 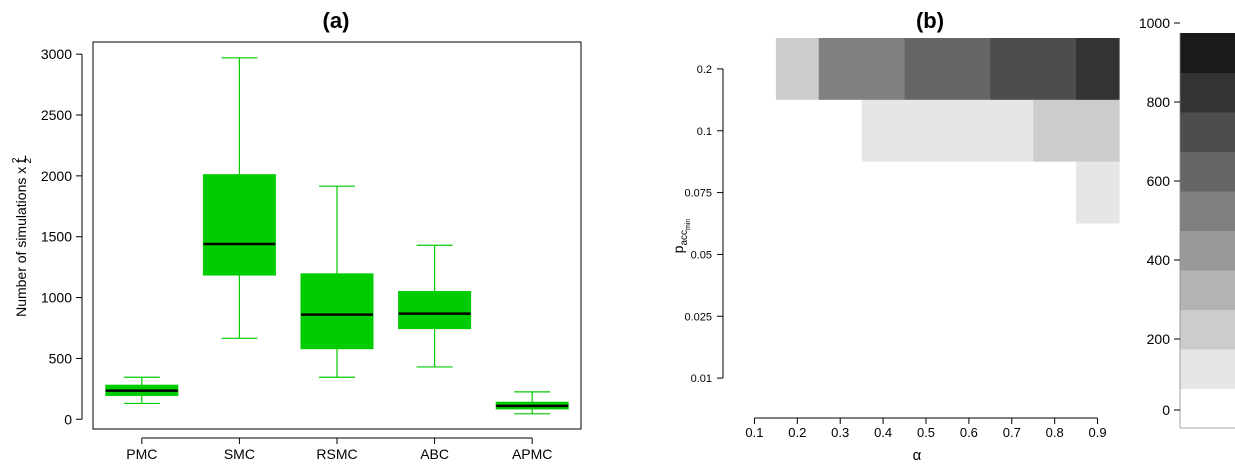 I want to click on y-tick-label: 0.05, so click(x=701, y=255).